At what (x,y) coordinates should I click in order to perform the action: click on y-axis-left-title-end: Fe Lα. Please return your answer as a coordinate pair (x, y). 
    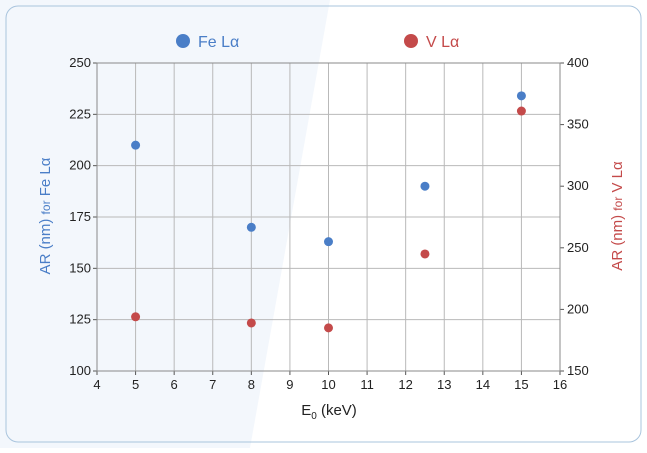
    Looking at the image, I should click on (45, 176).